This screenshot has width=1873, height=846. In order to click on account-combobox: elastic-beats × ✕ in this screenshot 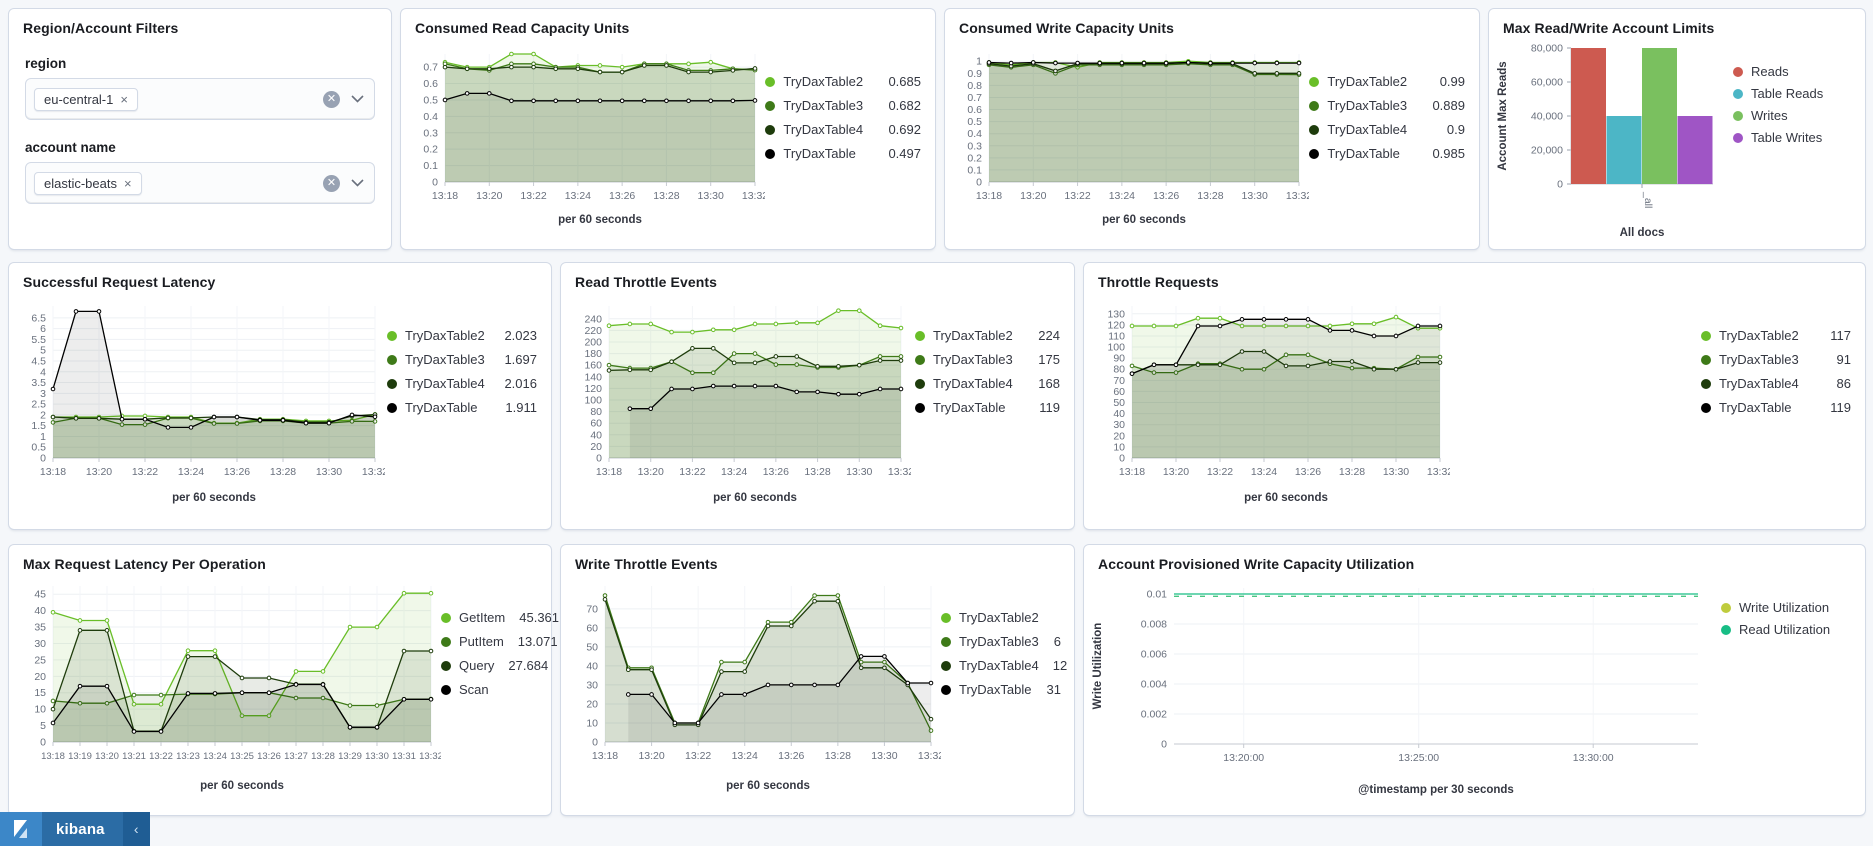, I will do `click(200, 183)`.